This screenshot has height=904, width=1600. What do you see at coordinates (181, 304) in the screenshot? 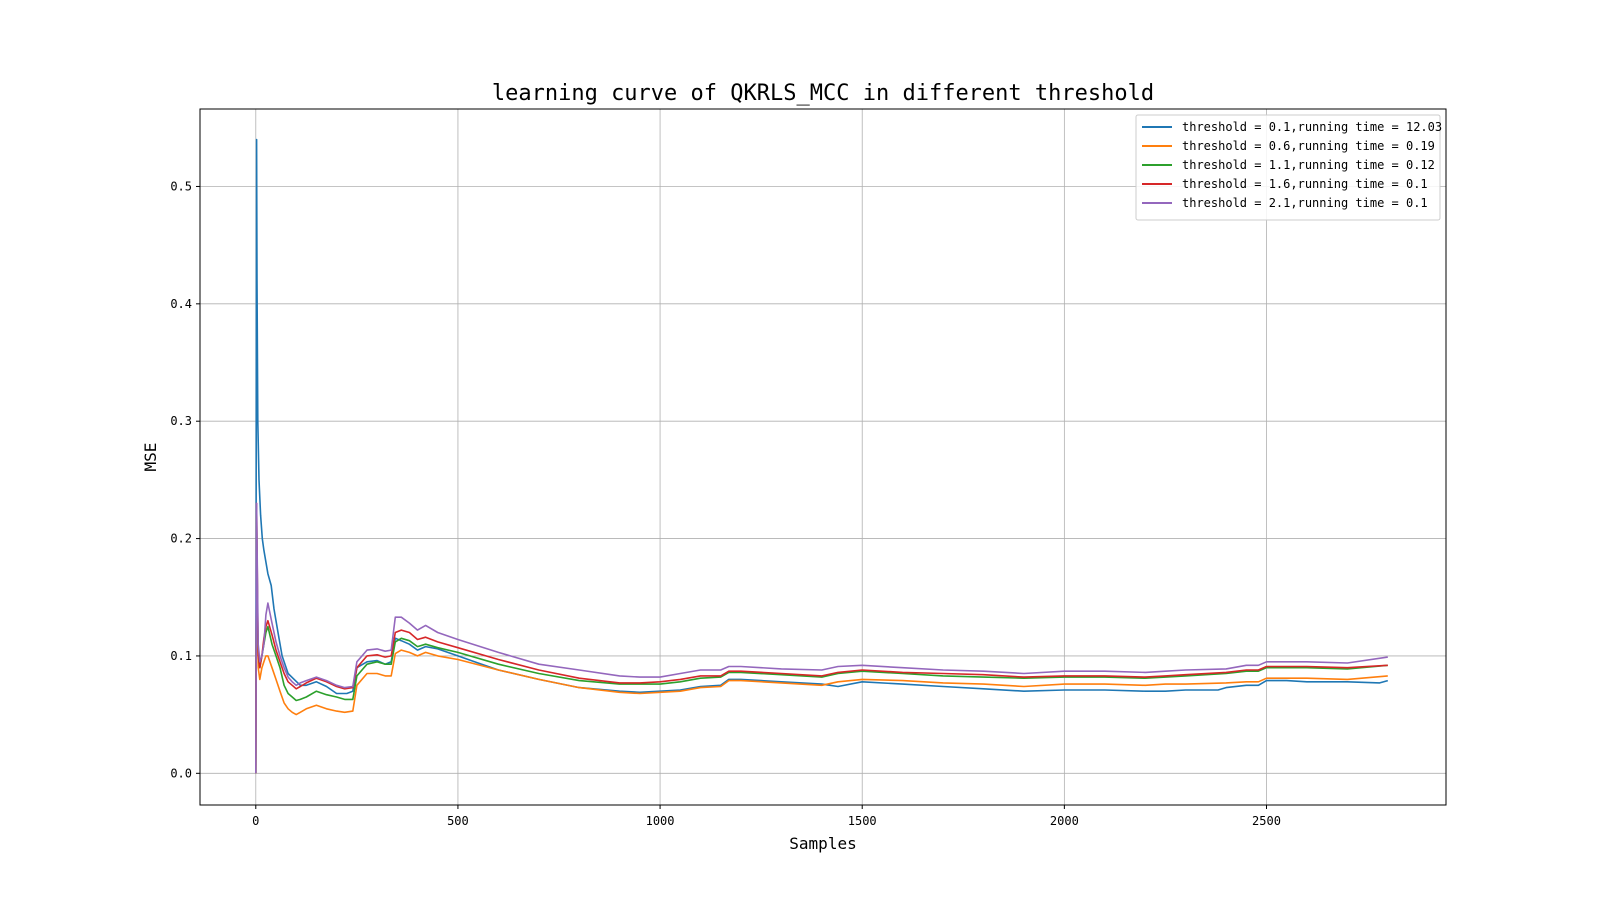
I see `y-tick-label: 0.4` at bounding box center [181, 304].